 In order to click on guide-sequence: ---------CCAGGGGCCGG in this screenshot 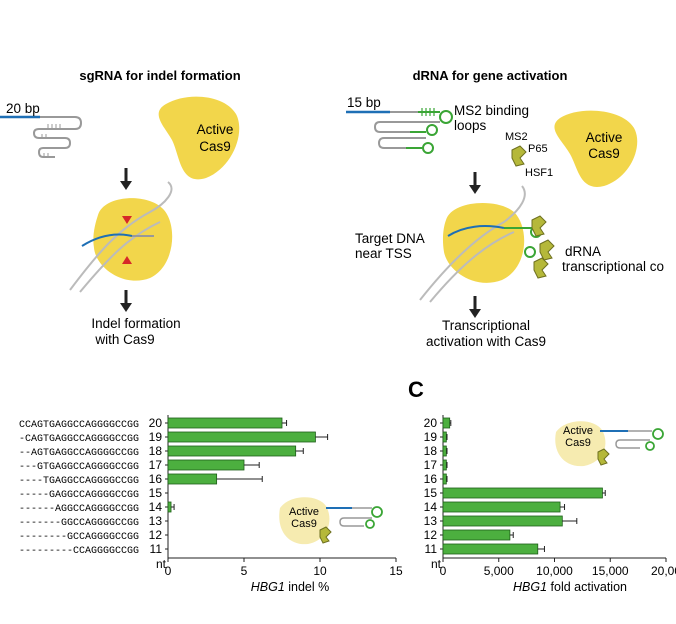, I will do `click(79, 551)`.